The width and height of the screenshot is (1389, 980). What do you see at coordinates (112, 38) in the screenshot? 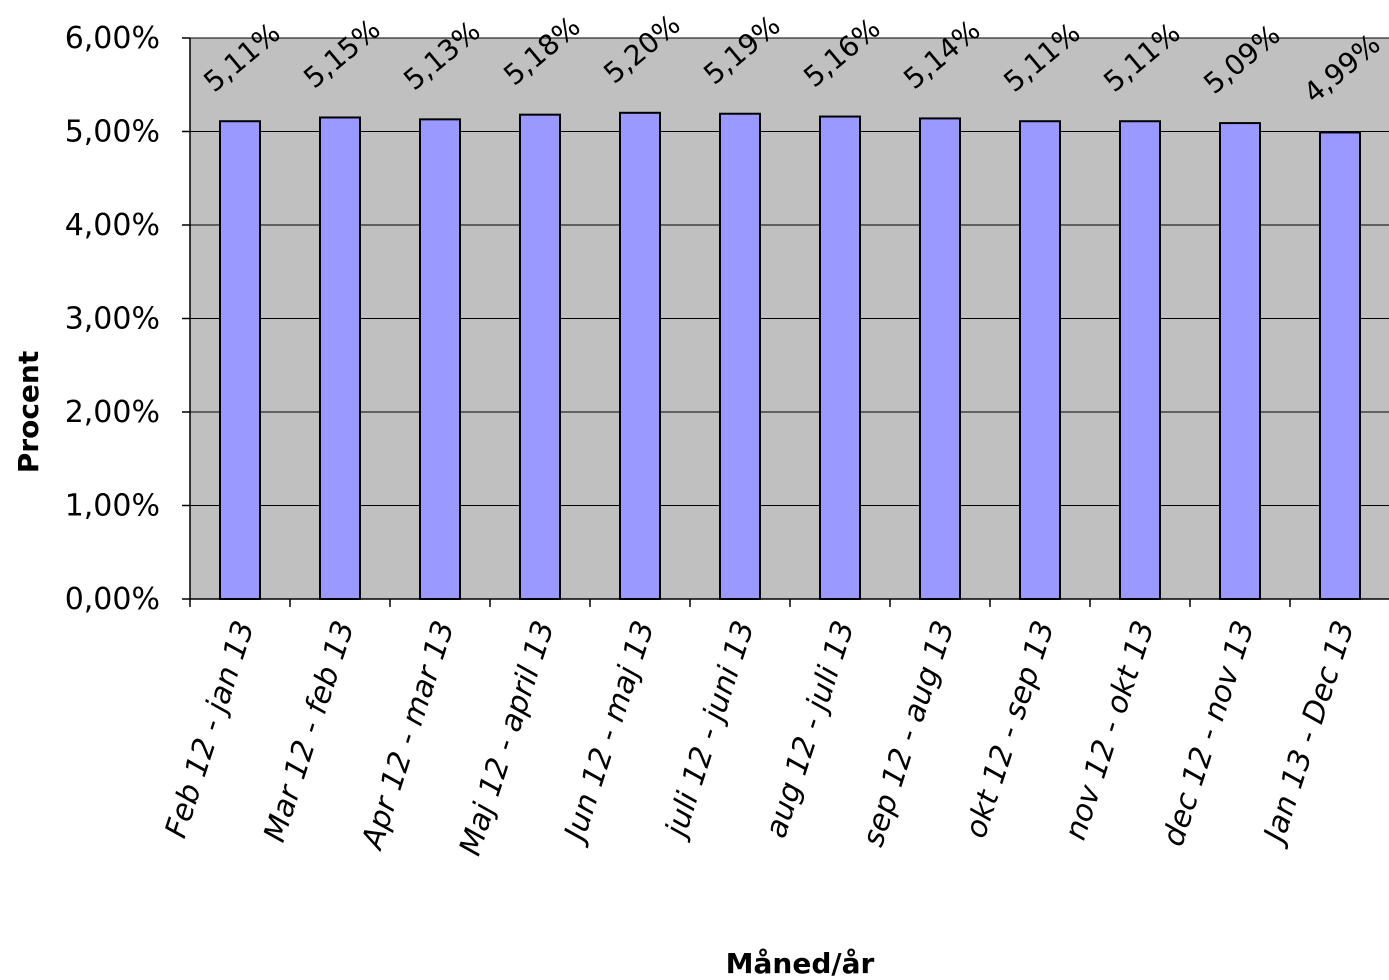
I see `y-tick-label: 6,00%` at bounding box center [112, 38].